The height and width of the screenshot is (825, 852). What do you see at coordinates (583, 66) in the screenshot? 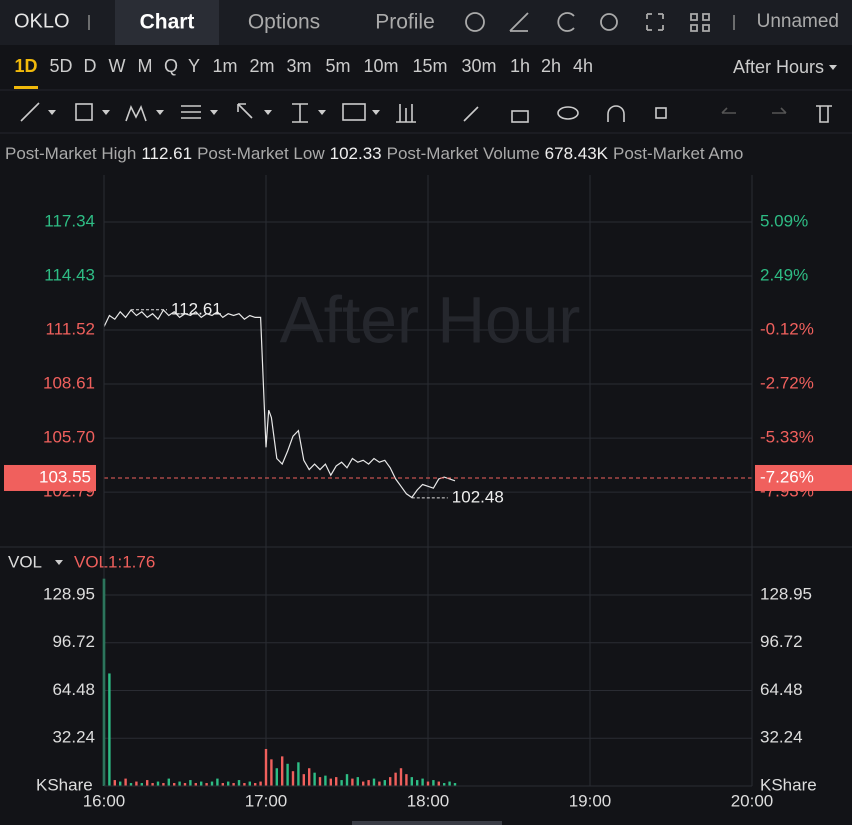
I see `period: 4h` at bounding box center [583, 66].